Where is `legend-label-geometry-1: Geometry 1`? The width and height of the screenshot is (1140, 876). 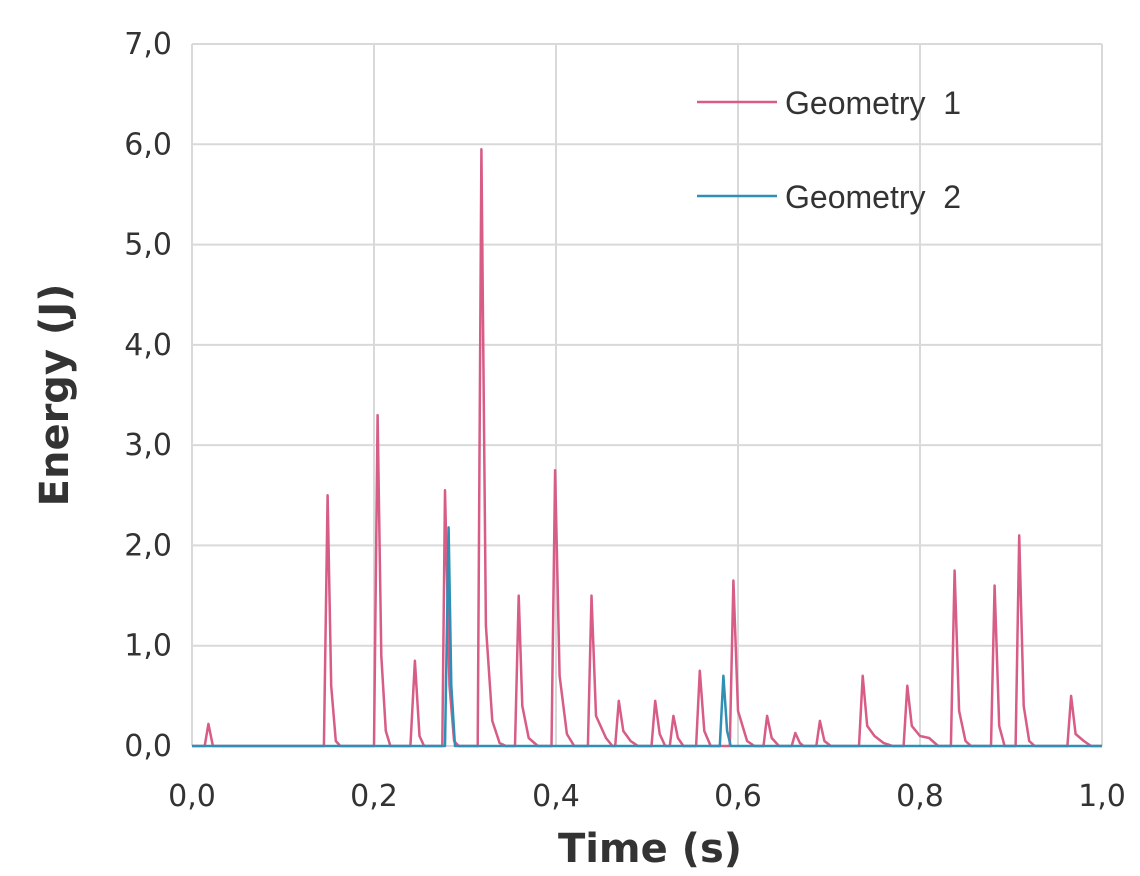 legend-label-geometry-1: Geometry 1 is located at coordinates (873, 103).